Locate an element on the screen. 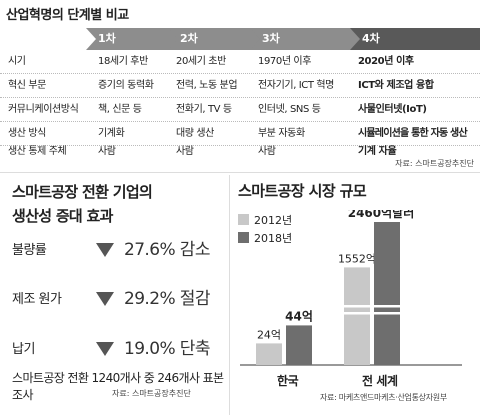 This screenshot has height=419, width=480. effect-label: 납기 is located at coordinates (23, 349).